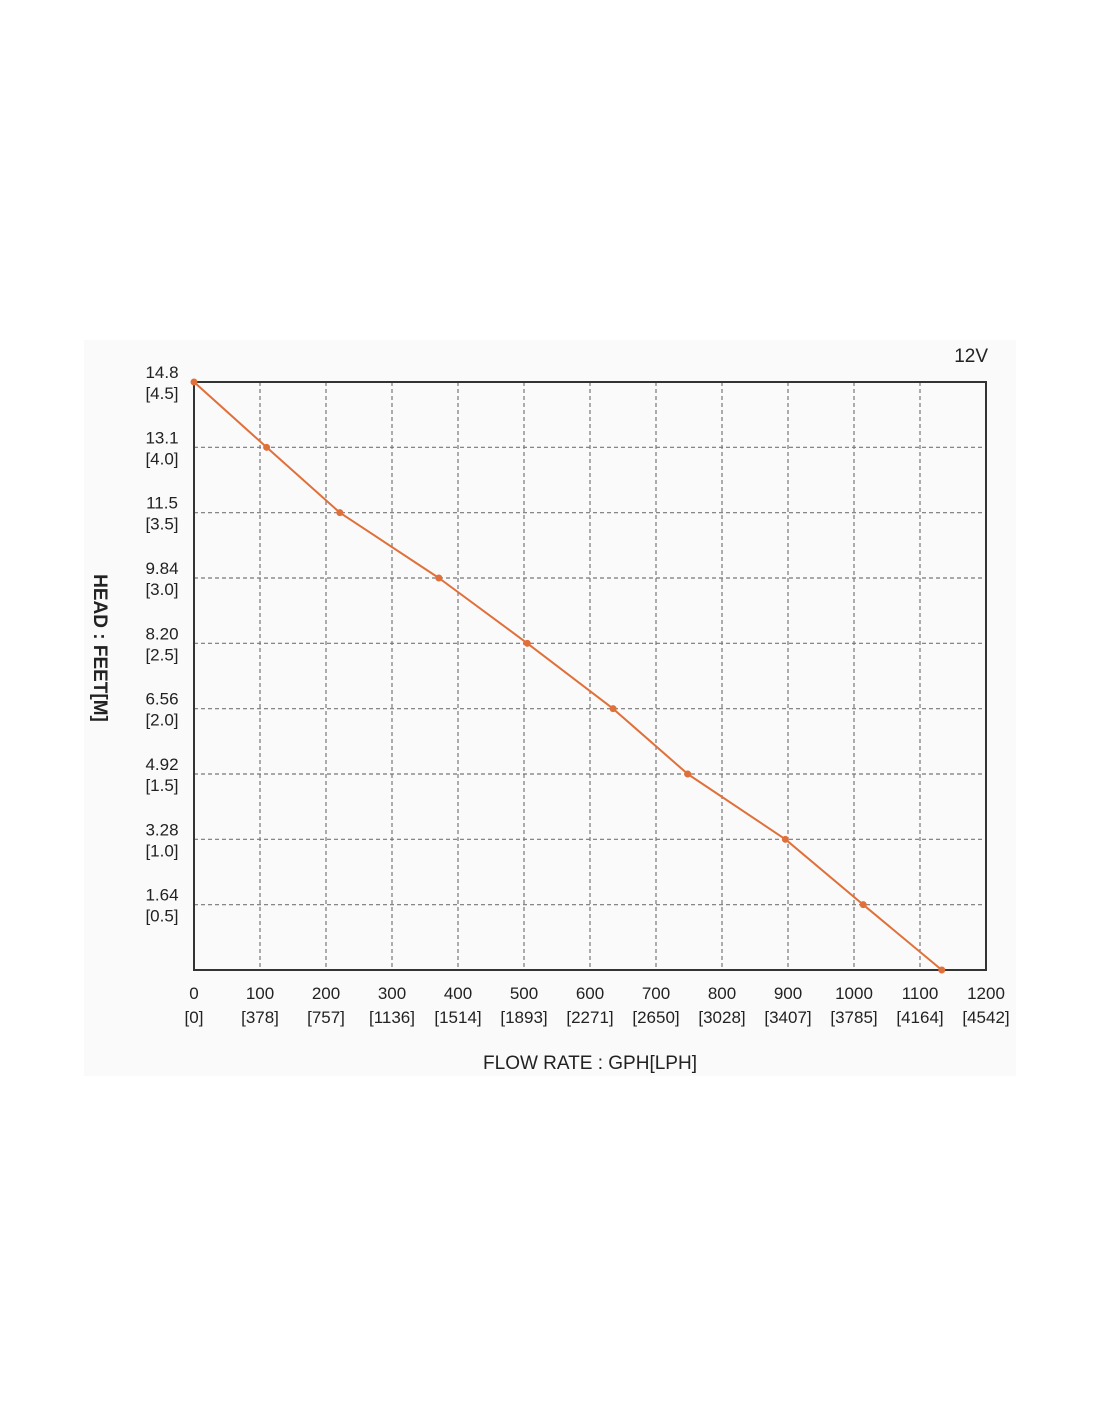 This screenshot has height=1422, width=1100. What do you see at coordinates (162, 503) in the screenshot?
I see `y-tick-label: 11.5` at bounding box center [162, 503].